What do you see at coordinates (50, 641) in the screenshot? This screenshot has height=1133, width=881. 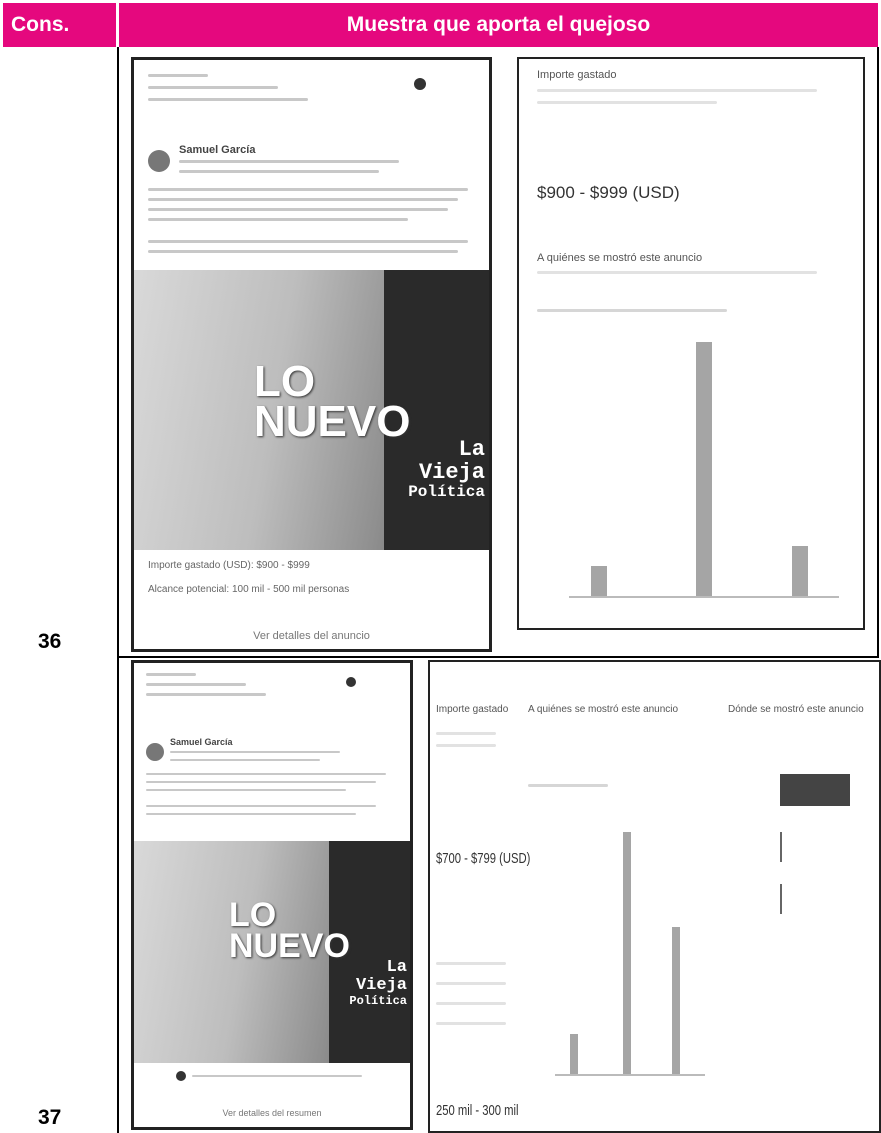 I see `row-number: 36` at bounding box center [50, 641].